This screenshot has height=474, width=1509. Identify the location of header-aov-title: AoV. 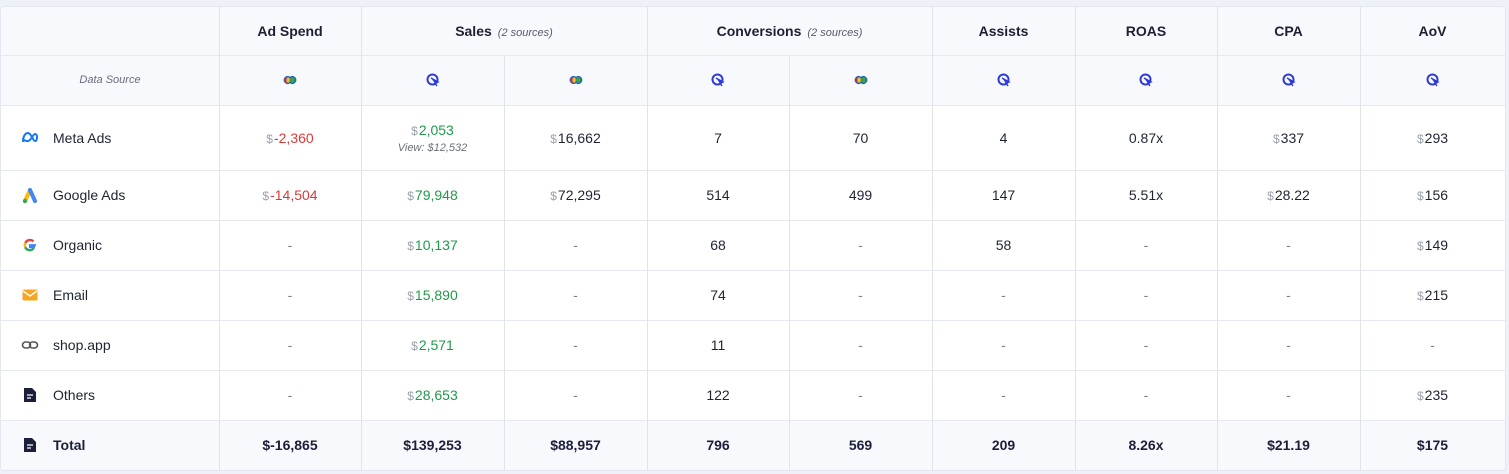
(1432, 31).